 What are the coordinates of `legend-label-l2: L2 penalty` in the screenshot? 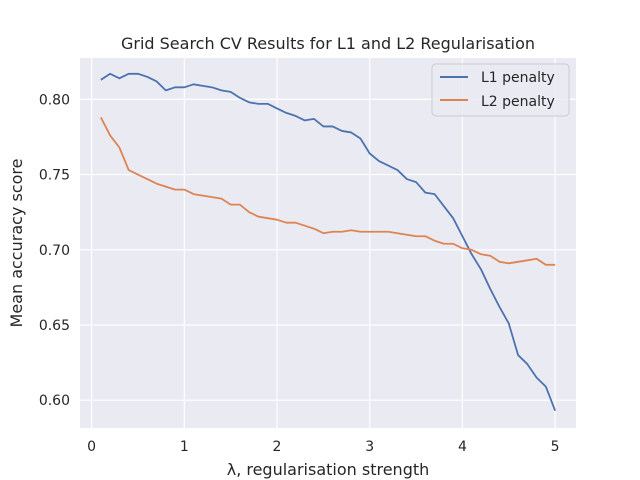 It's located at (518, 102).